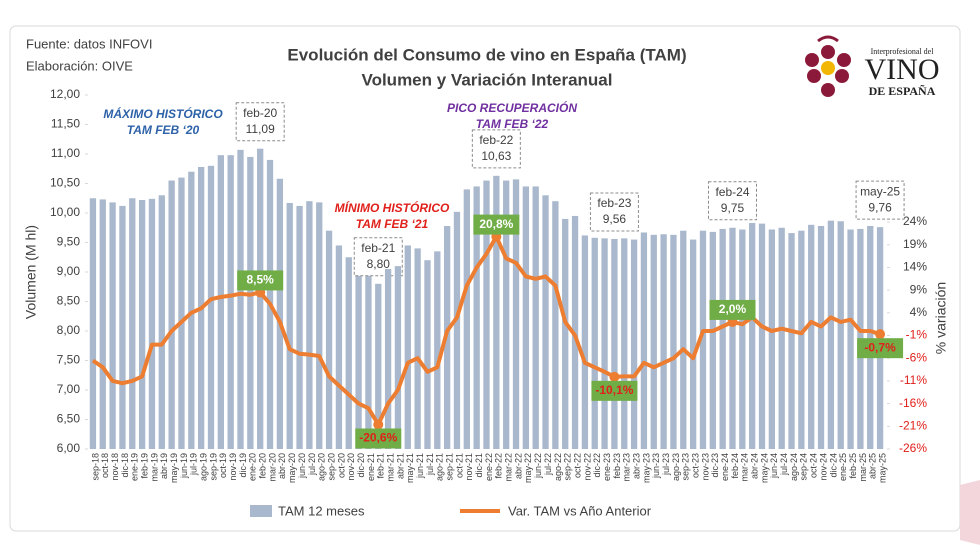 The width and height of the screenshot is (980, 560). Describe the element at coordinates (745, 467) in the screenshot. I see `x-tick-label: mar-24` at that location.